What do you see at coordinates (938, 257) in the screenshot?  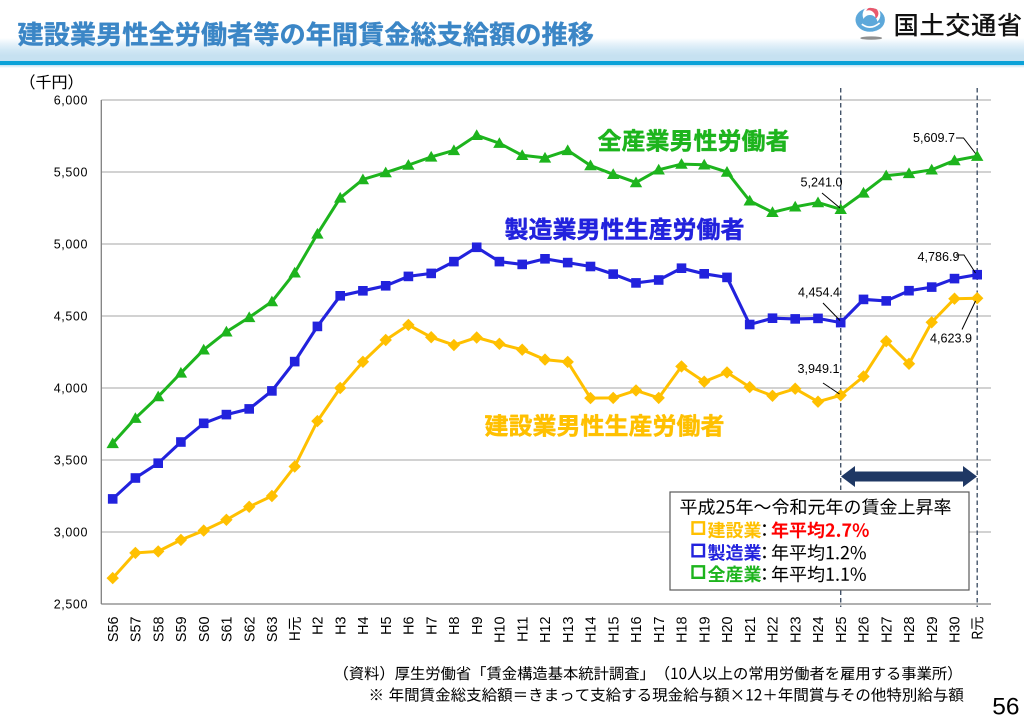 I see `svg-text: 4,786.9` at bounding box center [938, 257].